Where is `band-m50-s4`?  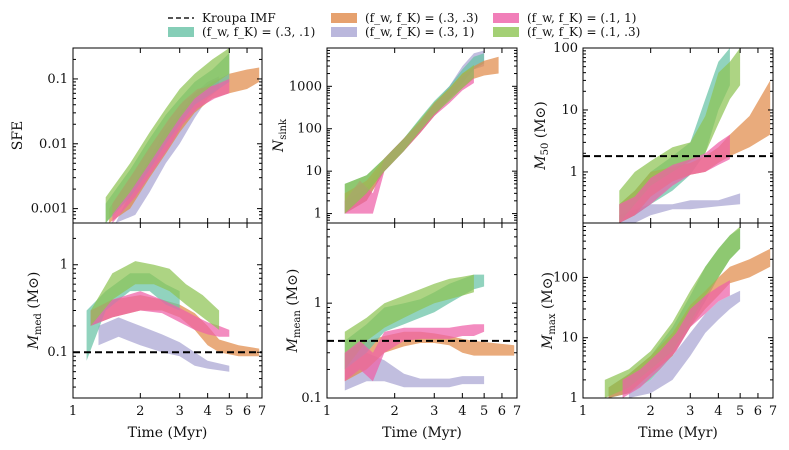
band-m50-s4 is located at coordinates (674, 178).